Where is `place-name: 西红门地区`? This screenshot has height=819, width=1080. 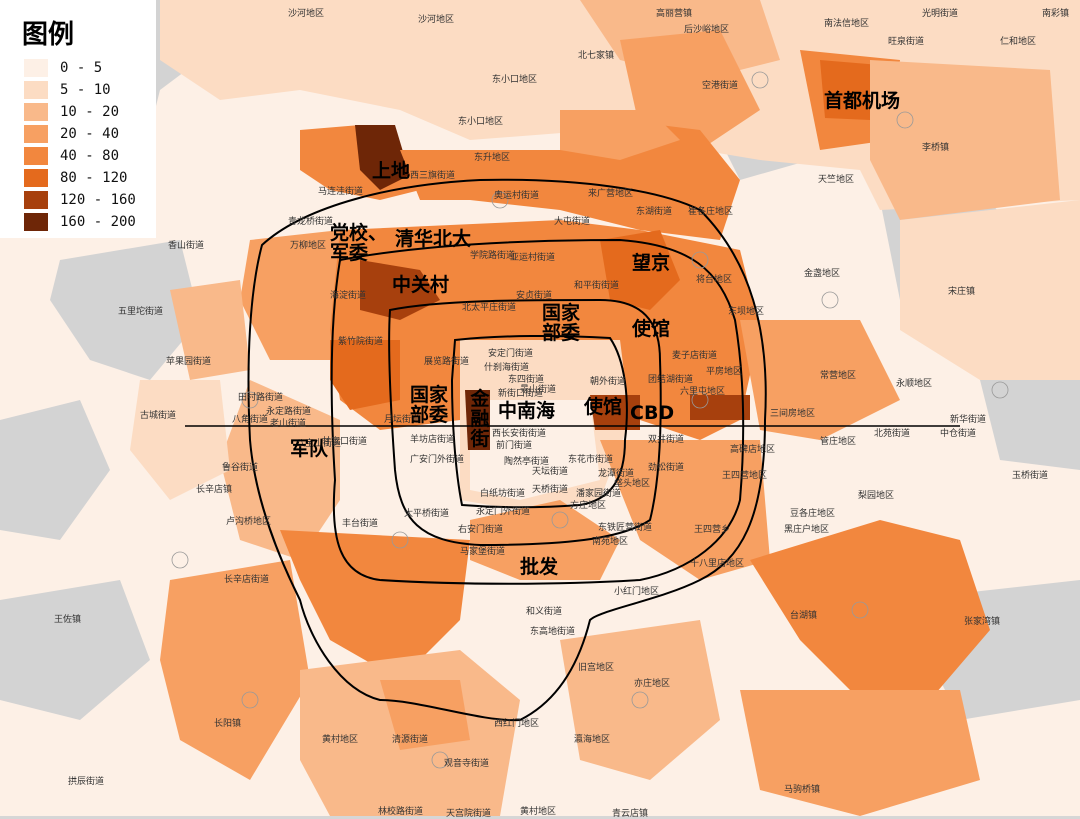
place-name: 西红门地区 is located at coordinates (517, 724).